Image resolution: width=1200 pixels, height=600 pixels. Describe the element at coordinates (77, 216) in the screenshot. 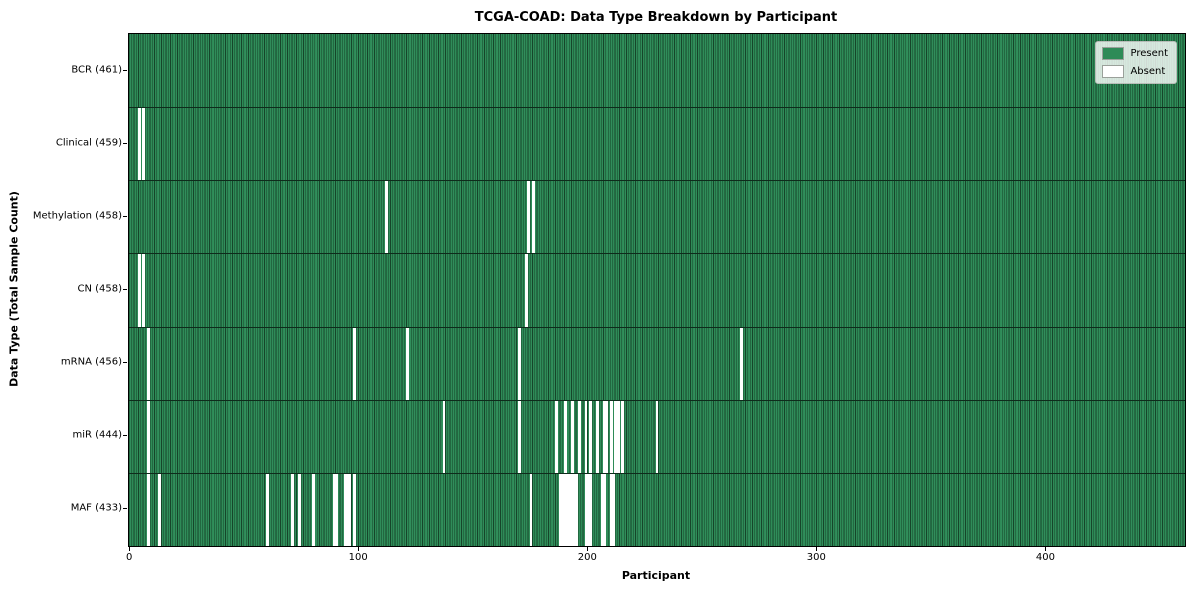

I see `y-tick-label-methylation: Methylation (458)` at that location.